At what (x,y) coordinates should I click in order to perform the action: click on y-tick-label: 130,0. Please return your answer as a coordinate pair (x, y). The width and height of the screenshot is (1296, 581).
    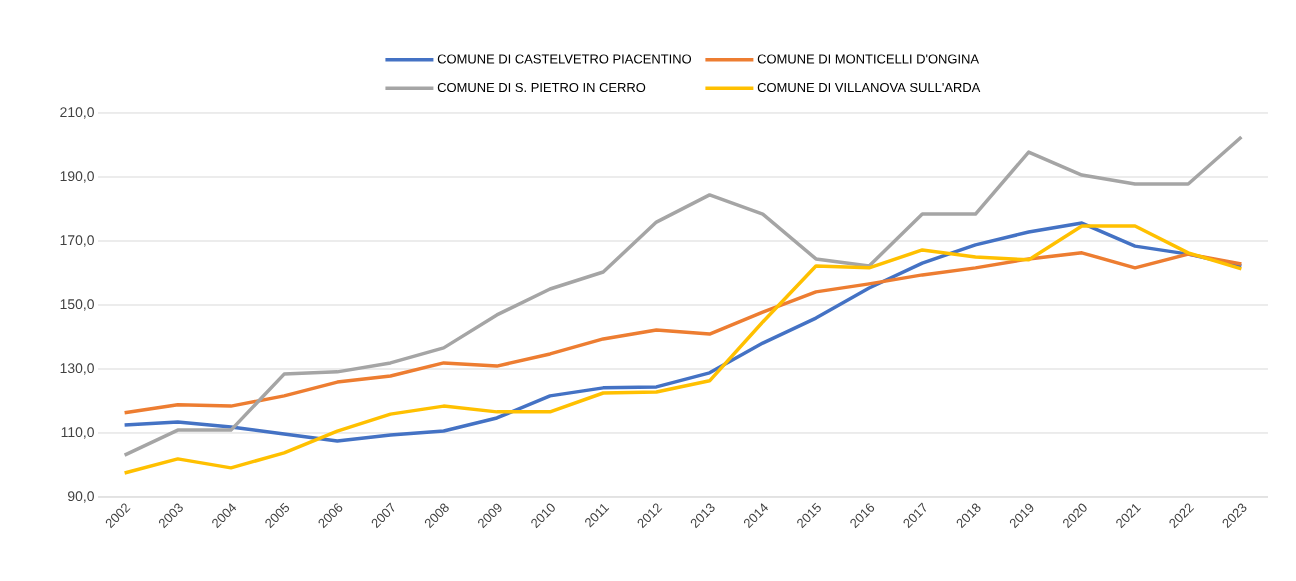
    Looking at the image, I should click on (77, 369).